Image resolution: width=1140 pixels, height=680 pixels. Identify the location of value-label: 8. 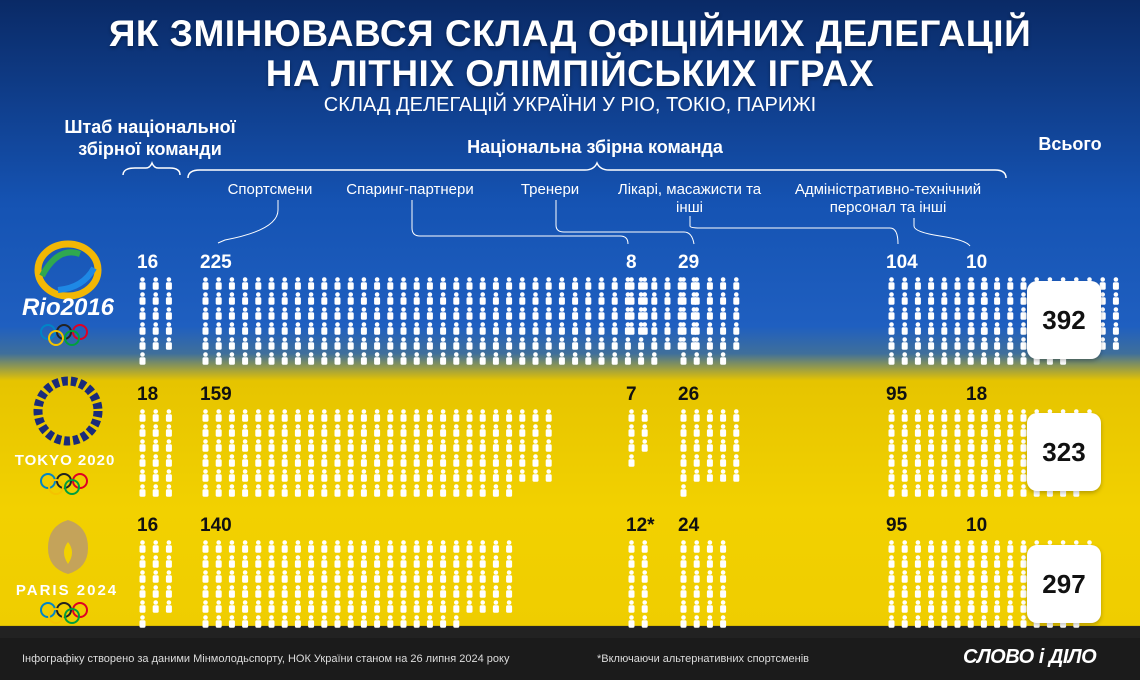
(631, 262).